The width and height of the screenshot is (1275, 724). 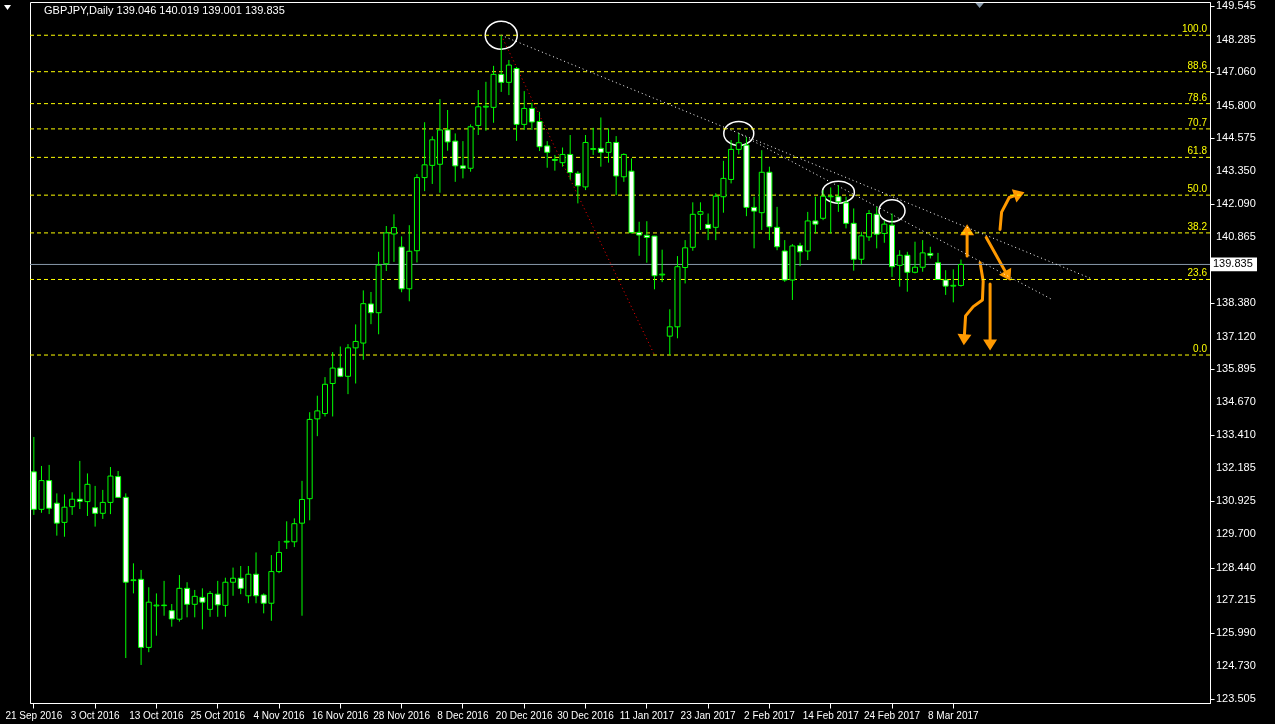 I want to click on x-tick-label: 23 Jan 2017, so click(x=708, y=715).